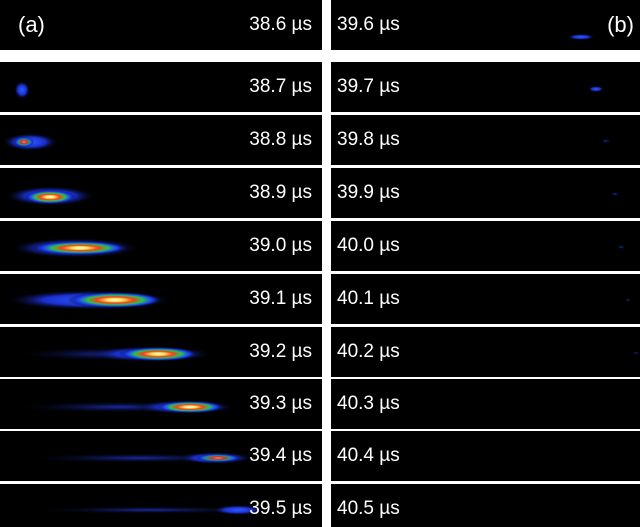  What do you see at coordinates (485, 505) in the screenshot?
I see `frame-b-10: 40.5 µs` at bounding box center [485, 505].